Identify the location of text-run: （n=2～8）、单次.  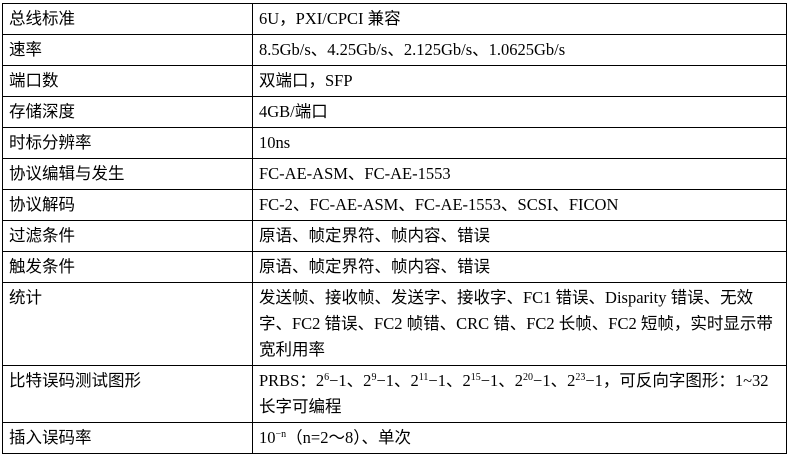
(348, 437).